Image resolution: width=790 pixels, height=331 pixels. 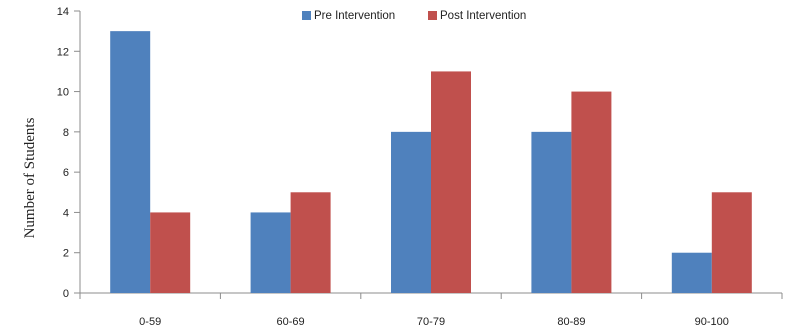 I want to click on legend-swatch-pre, so click(x=306, y=15).